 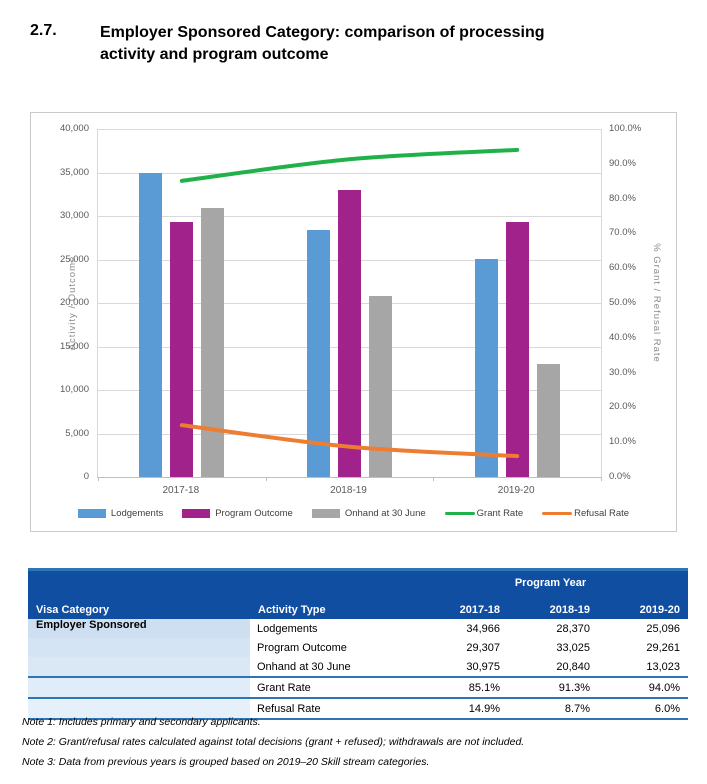 I want to click on left-axis-tick-label: 10,000, so click(x=74, y=389).